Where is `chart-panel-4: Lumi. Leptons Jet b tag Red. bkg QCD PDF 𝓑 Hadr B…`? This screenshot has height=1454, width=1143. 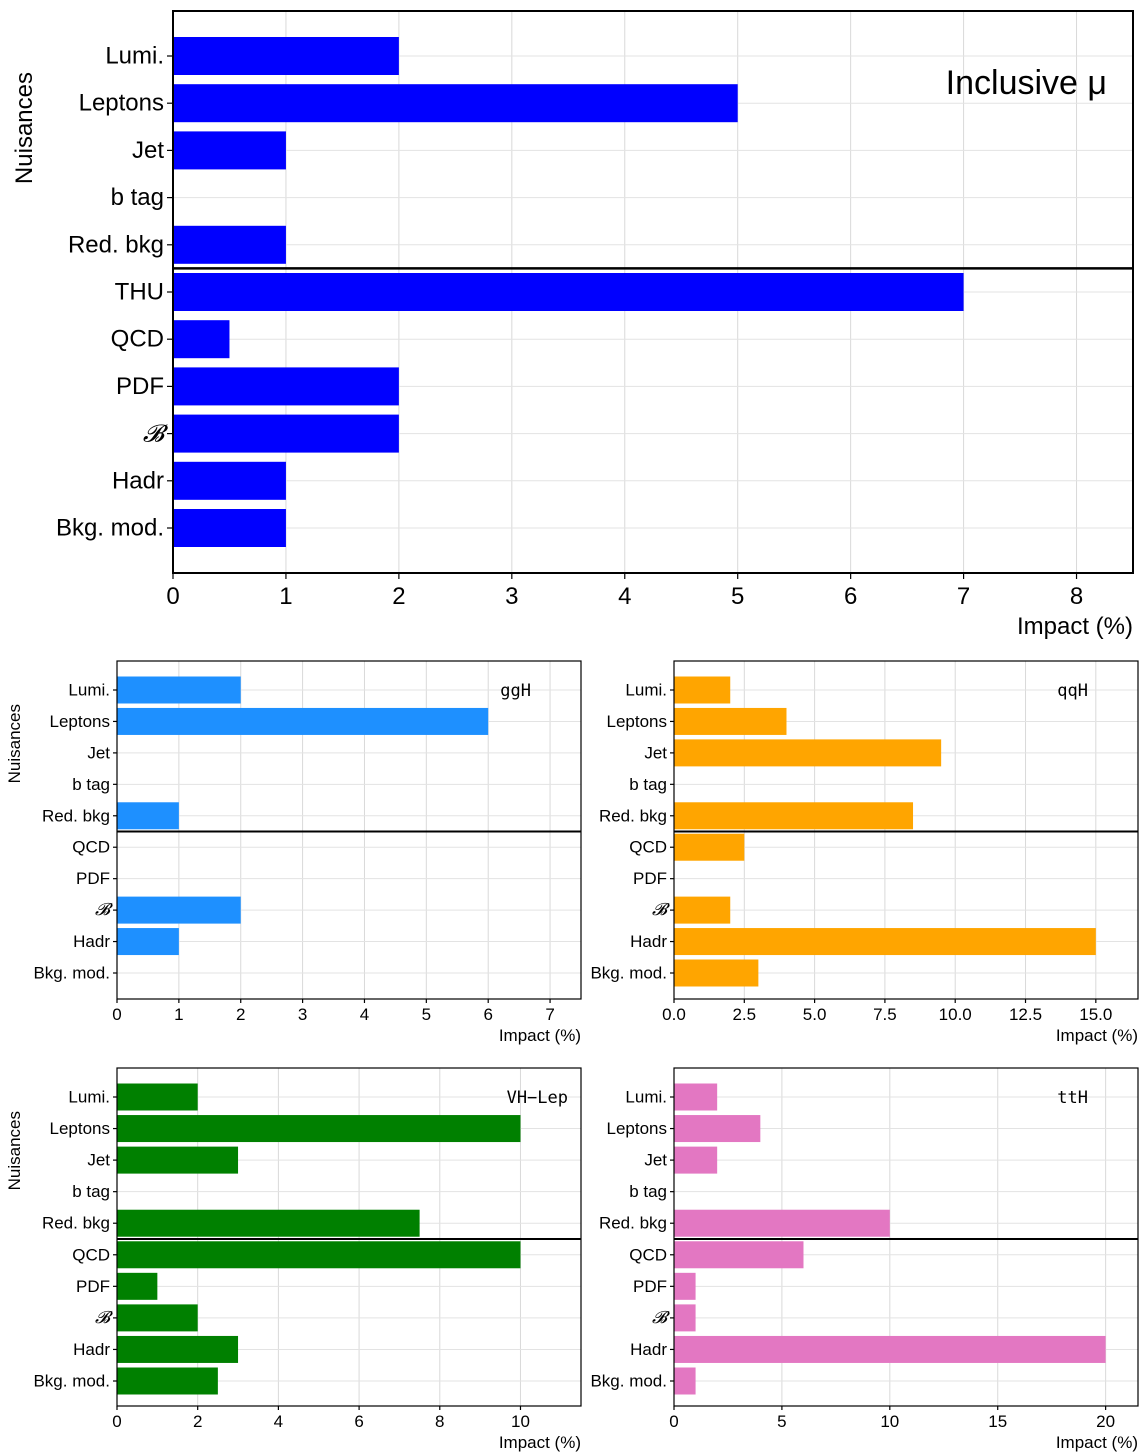 chart-panel-4: Lumi. Leptons Jet b tag Red. bkg QCD PDF 𝓑 Hadr B… is located at coordinates (864, 1259).